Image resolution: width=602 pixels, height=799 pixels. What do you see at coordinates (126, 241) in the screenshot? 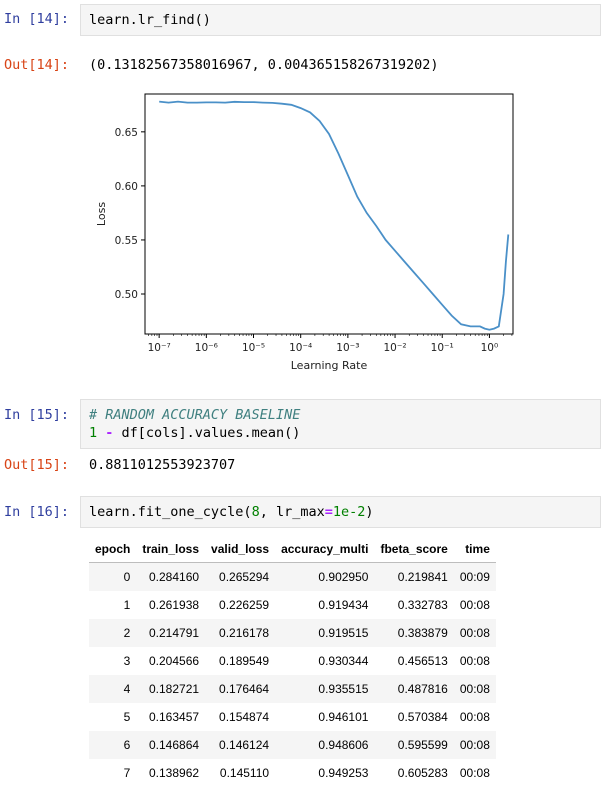
I see `y-tick-label: 0.55` at bounding box center [126, 241].